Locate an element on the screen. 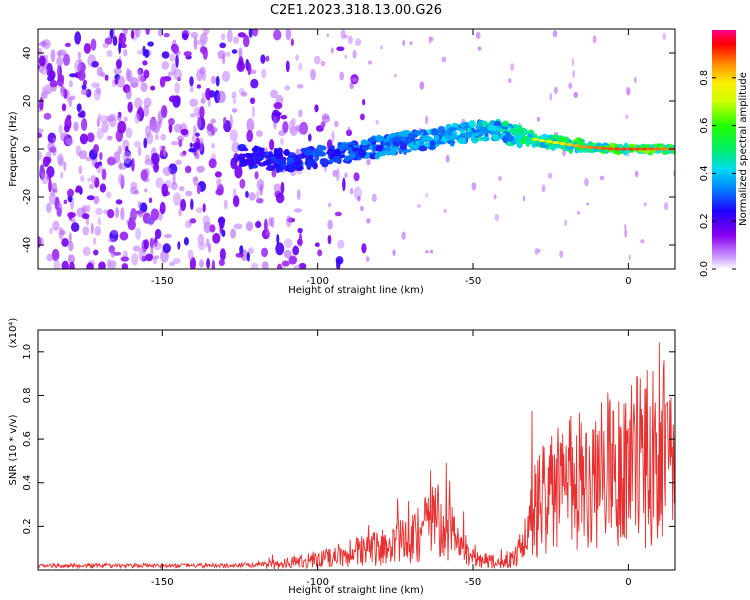 Image resolution: width=750 pixels, height=600 pixels. bottom-y-tick-label: 1.0 is located at coordinates (27, 352).